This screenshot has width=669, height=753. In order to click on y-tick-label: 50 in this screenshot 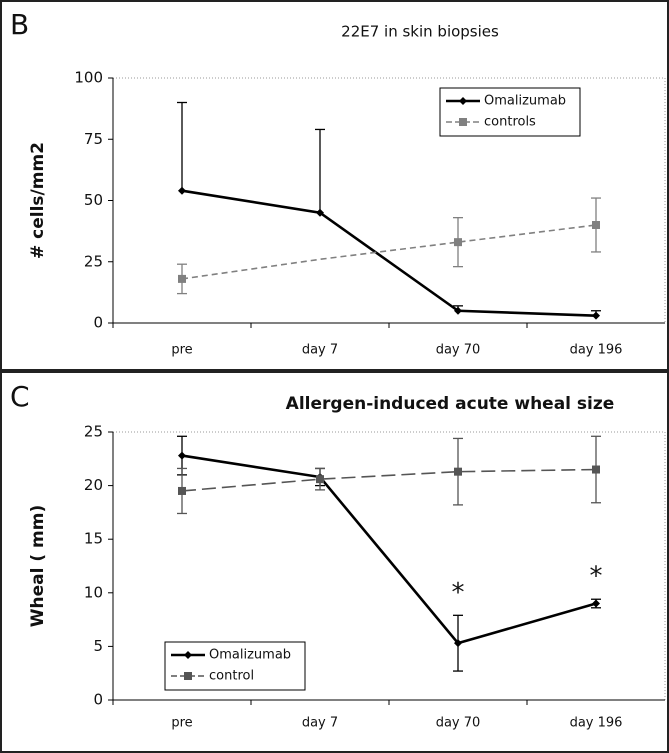, I will do `click(93, 200)`.